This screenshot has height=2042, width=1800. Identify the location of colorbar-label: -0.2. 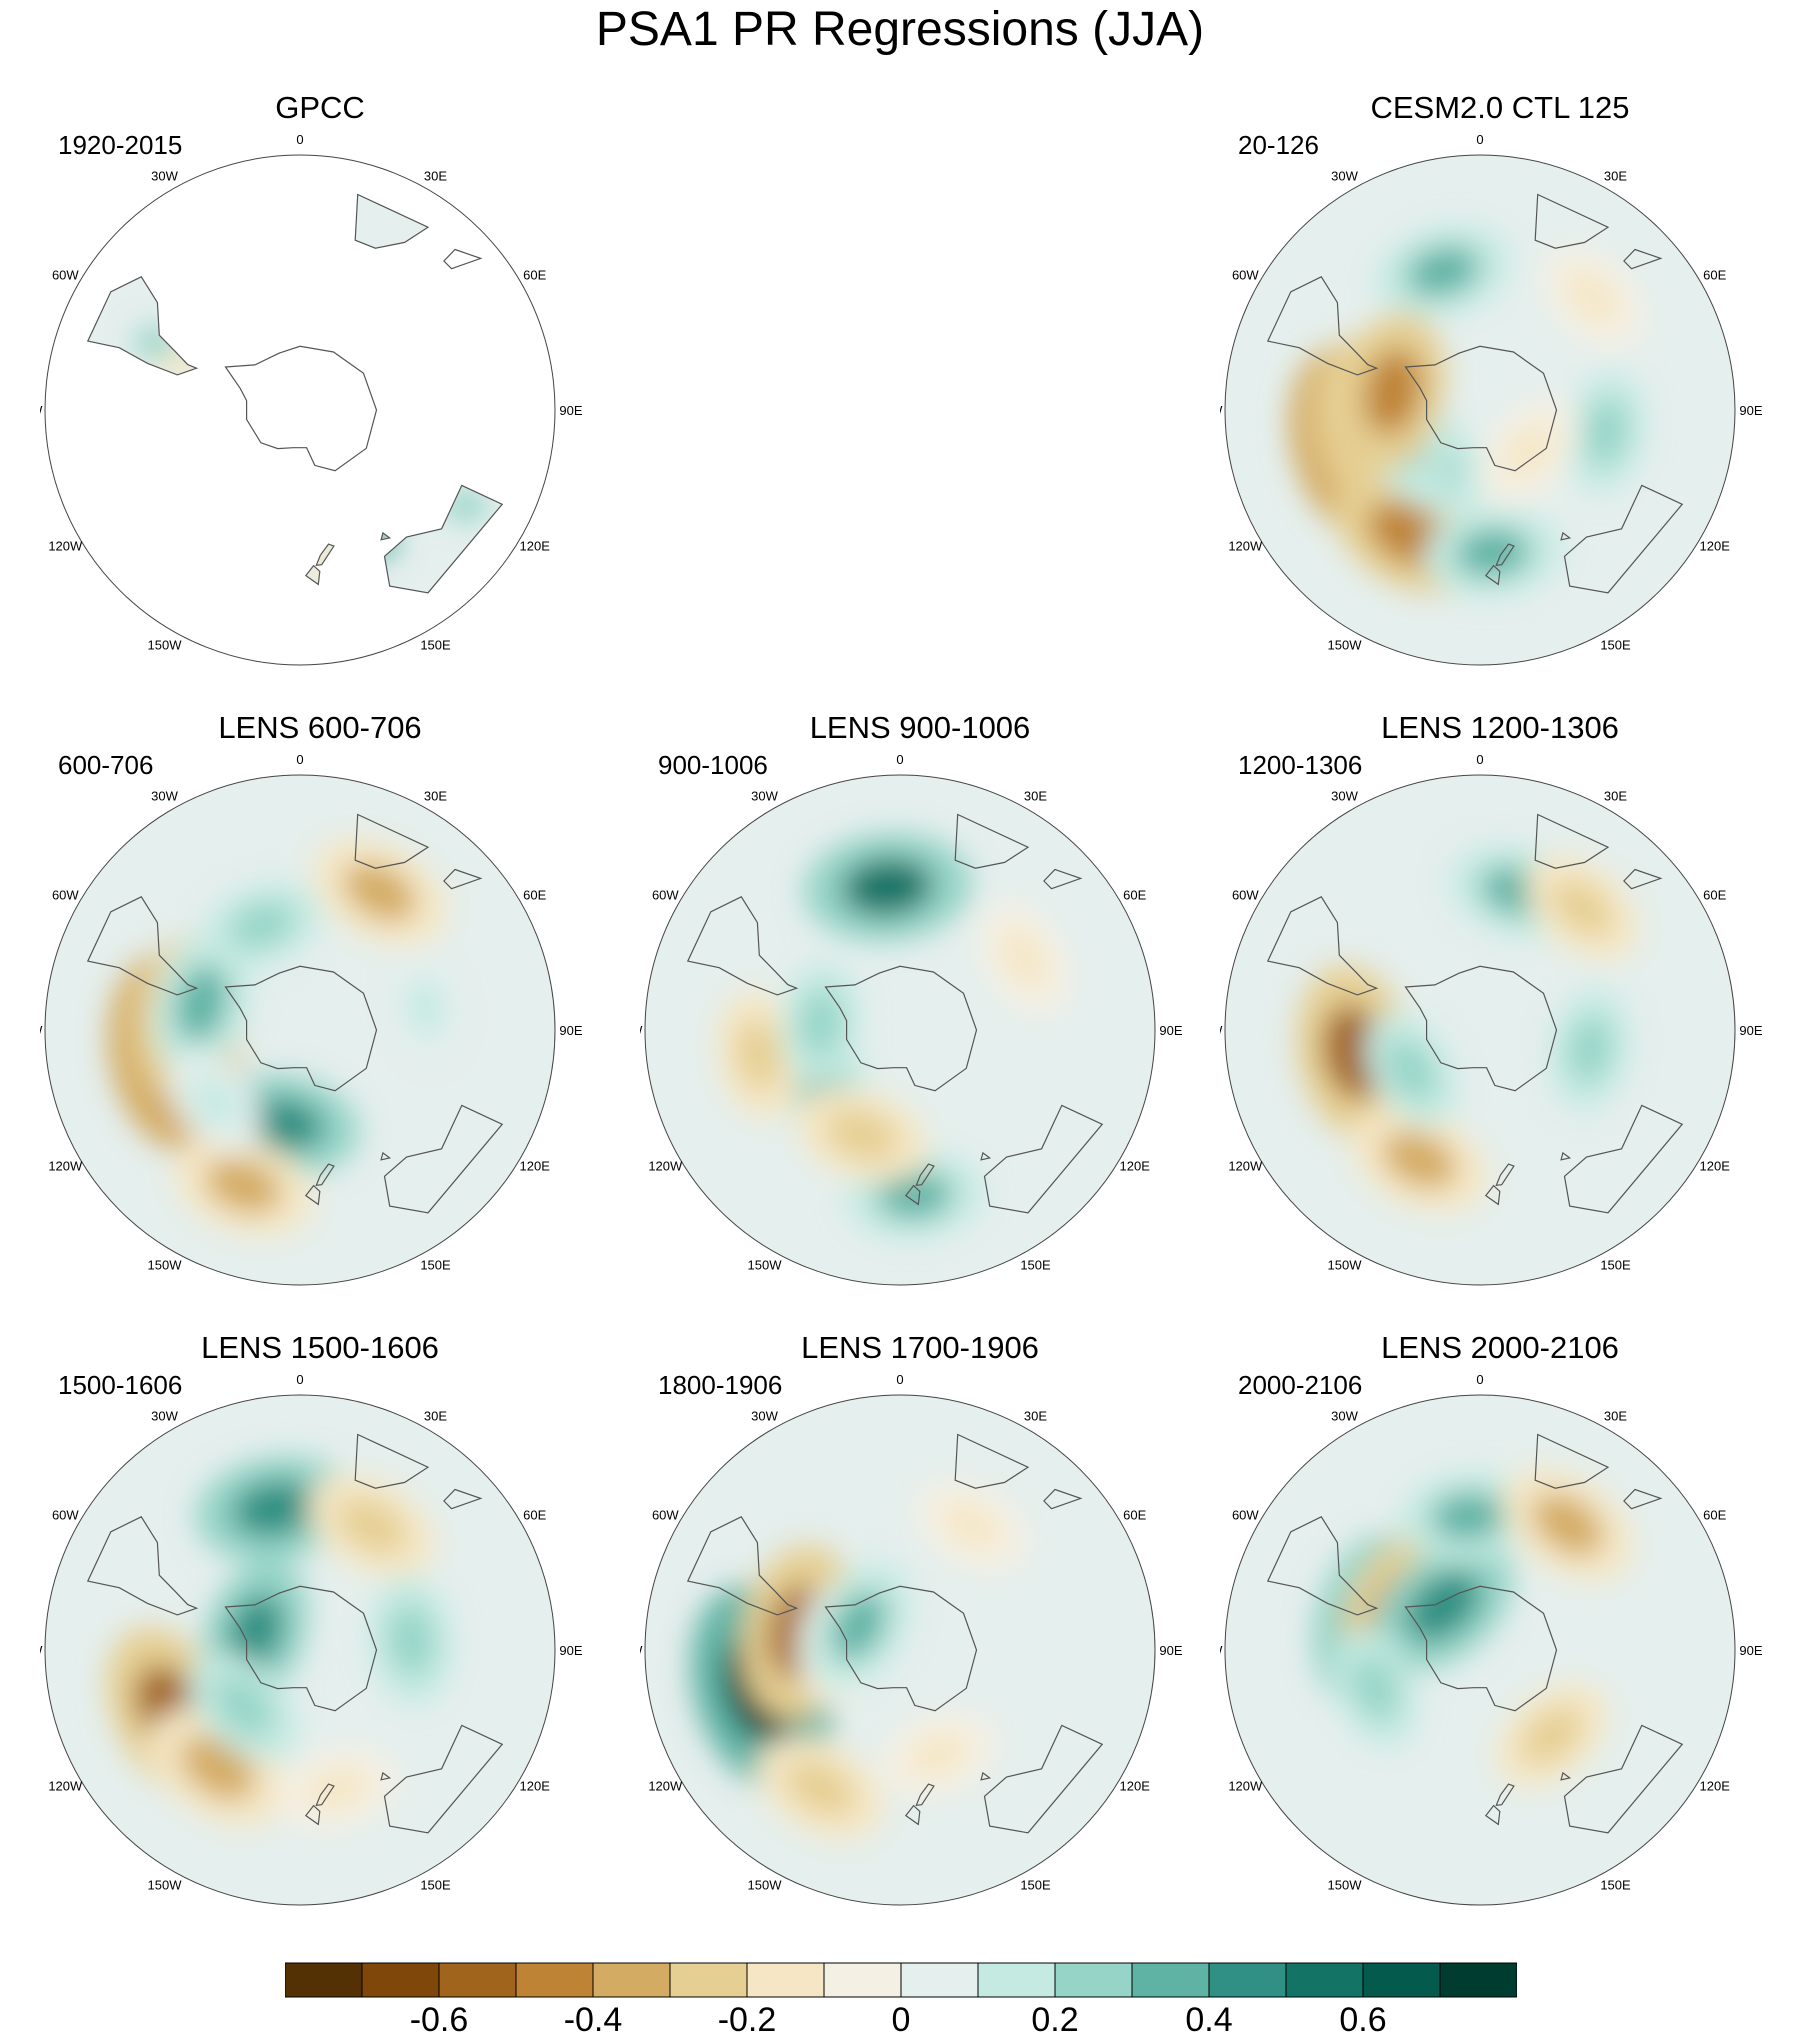
(747, 2020).